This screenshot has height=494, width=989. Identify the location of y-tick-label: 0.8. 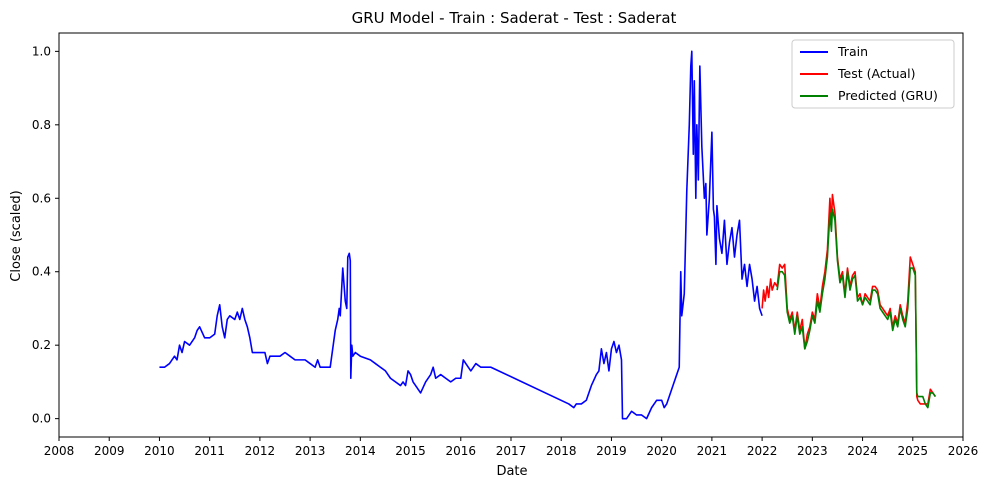
(41, 125).